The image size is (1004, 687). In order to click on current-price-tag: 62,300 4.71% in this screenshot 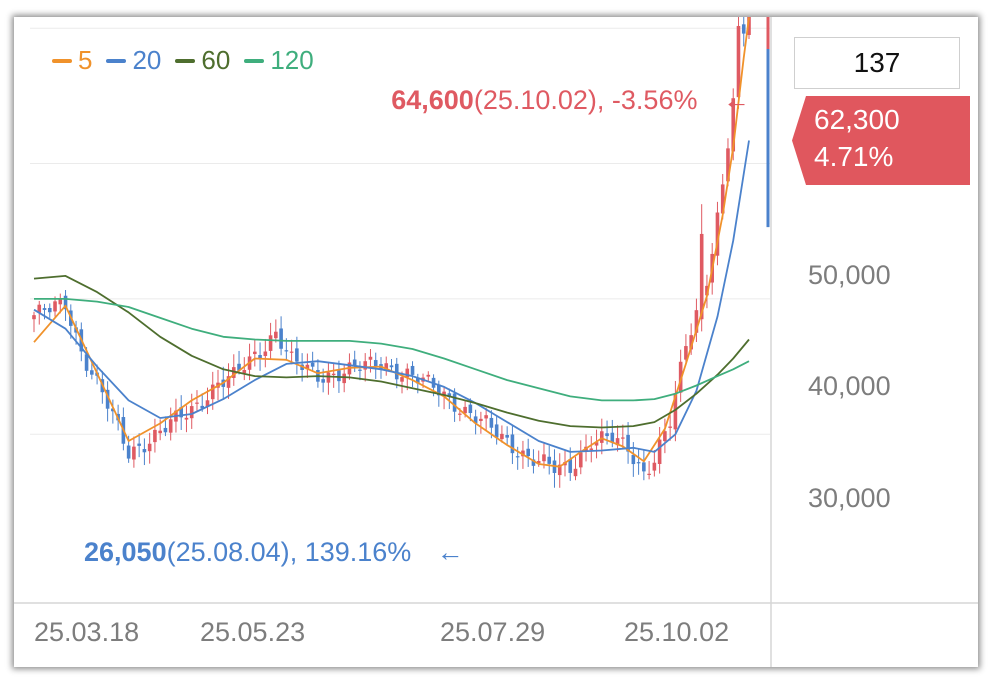, I will do `click(881, 140)`.